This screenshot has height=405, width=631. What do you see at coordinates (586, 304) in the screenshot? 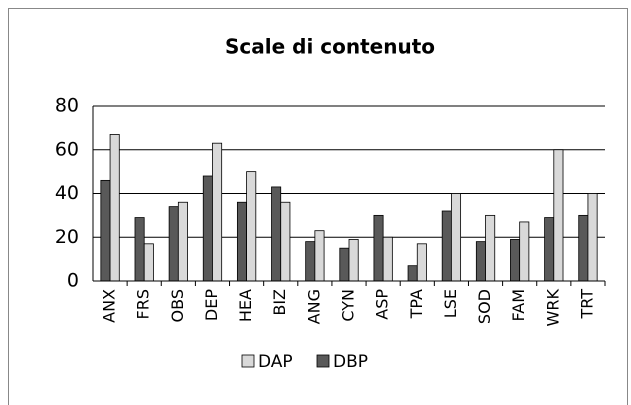
I see `x-tick-label: TRT` at bounding box center [586, 304].